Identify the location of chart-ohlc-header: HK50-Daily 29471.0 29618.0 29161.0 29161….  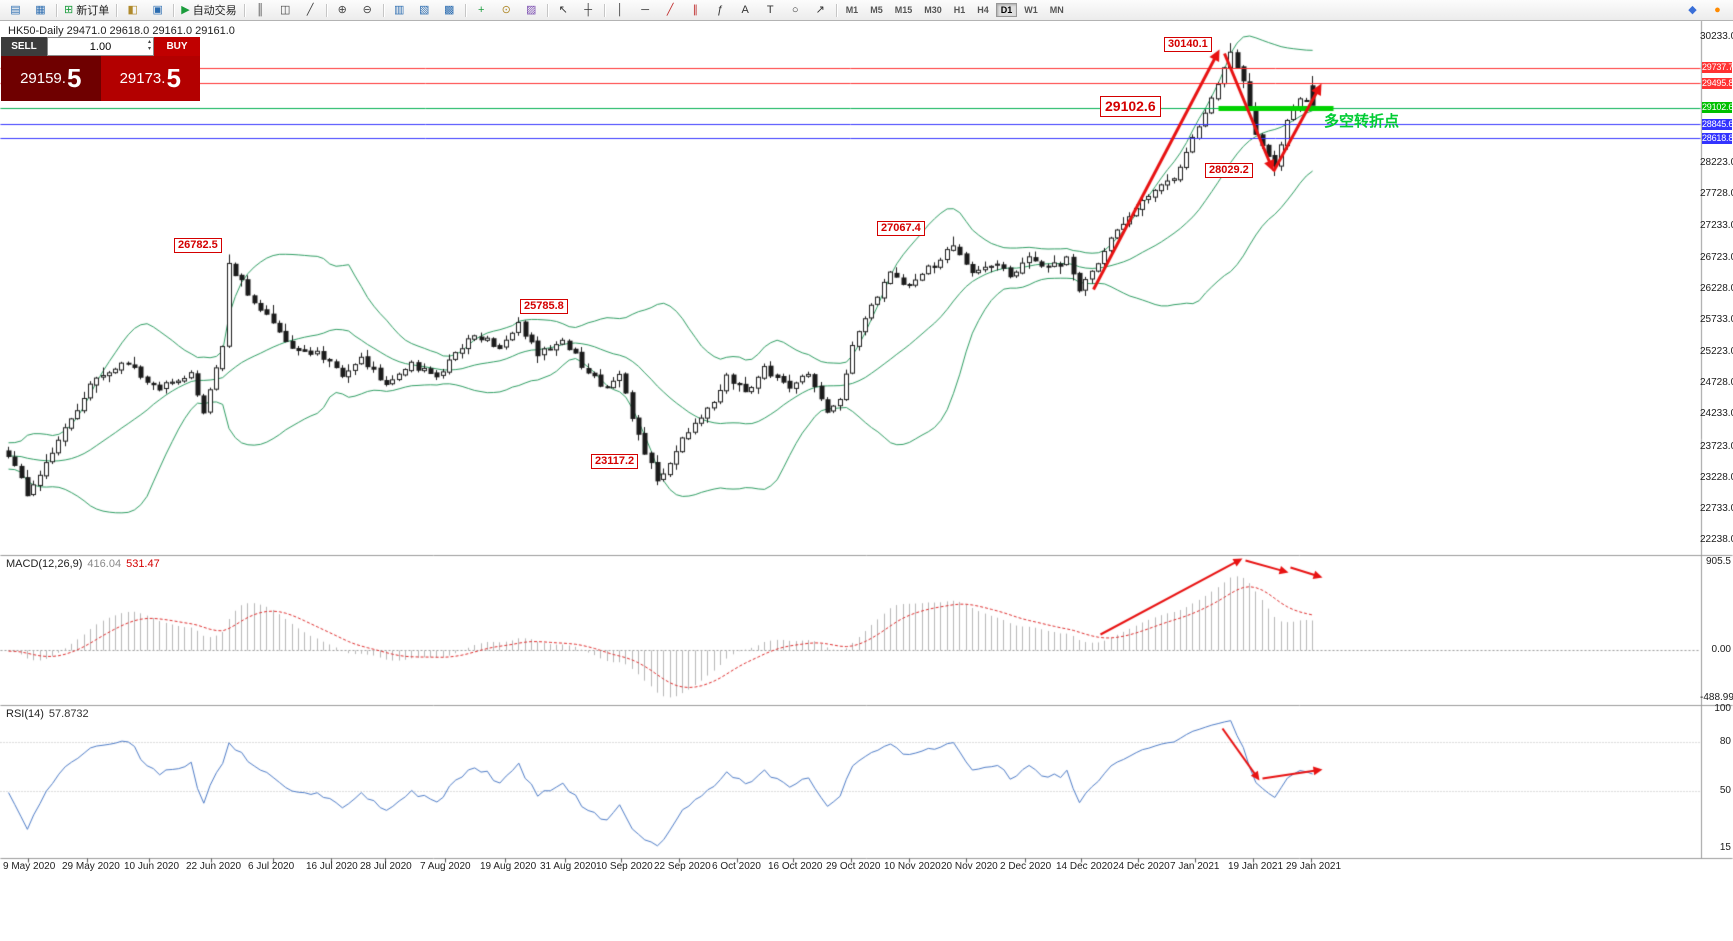
(121, 31).